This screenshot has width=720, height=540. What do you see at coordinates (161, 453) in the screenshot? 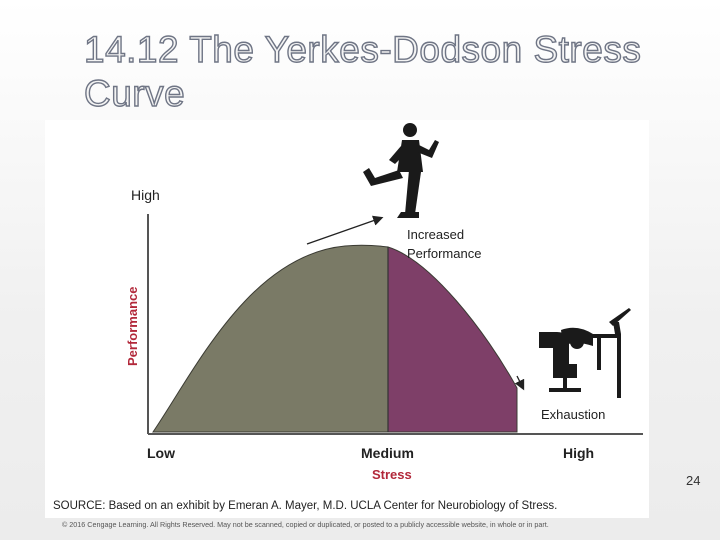
I see `x-tick-low: Low` at bounding box center [161, 453].